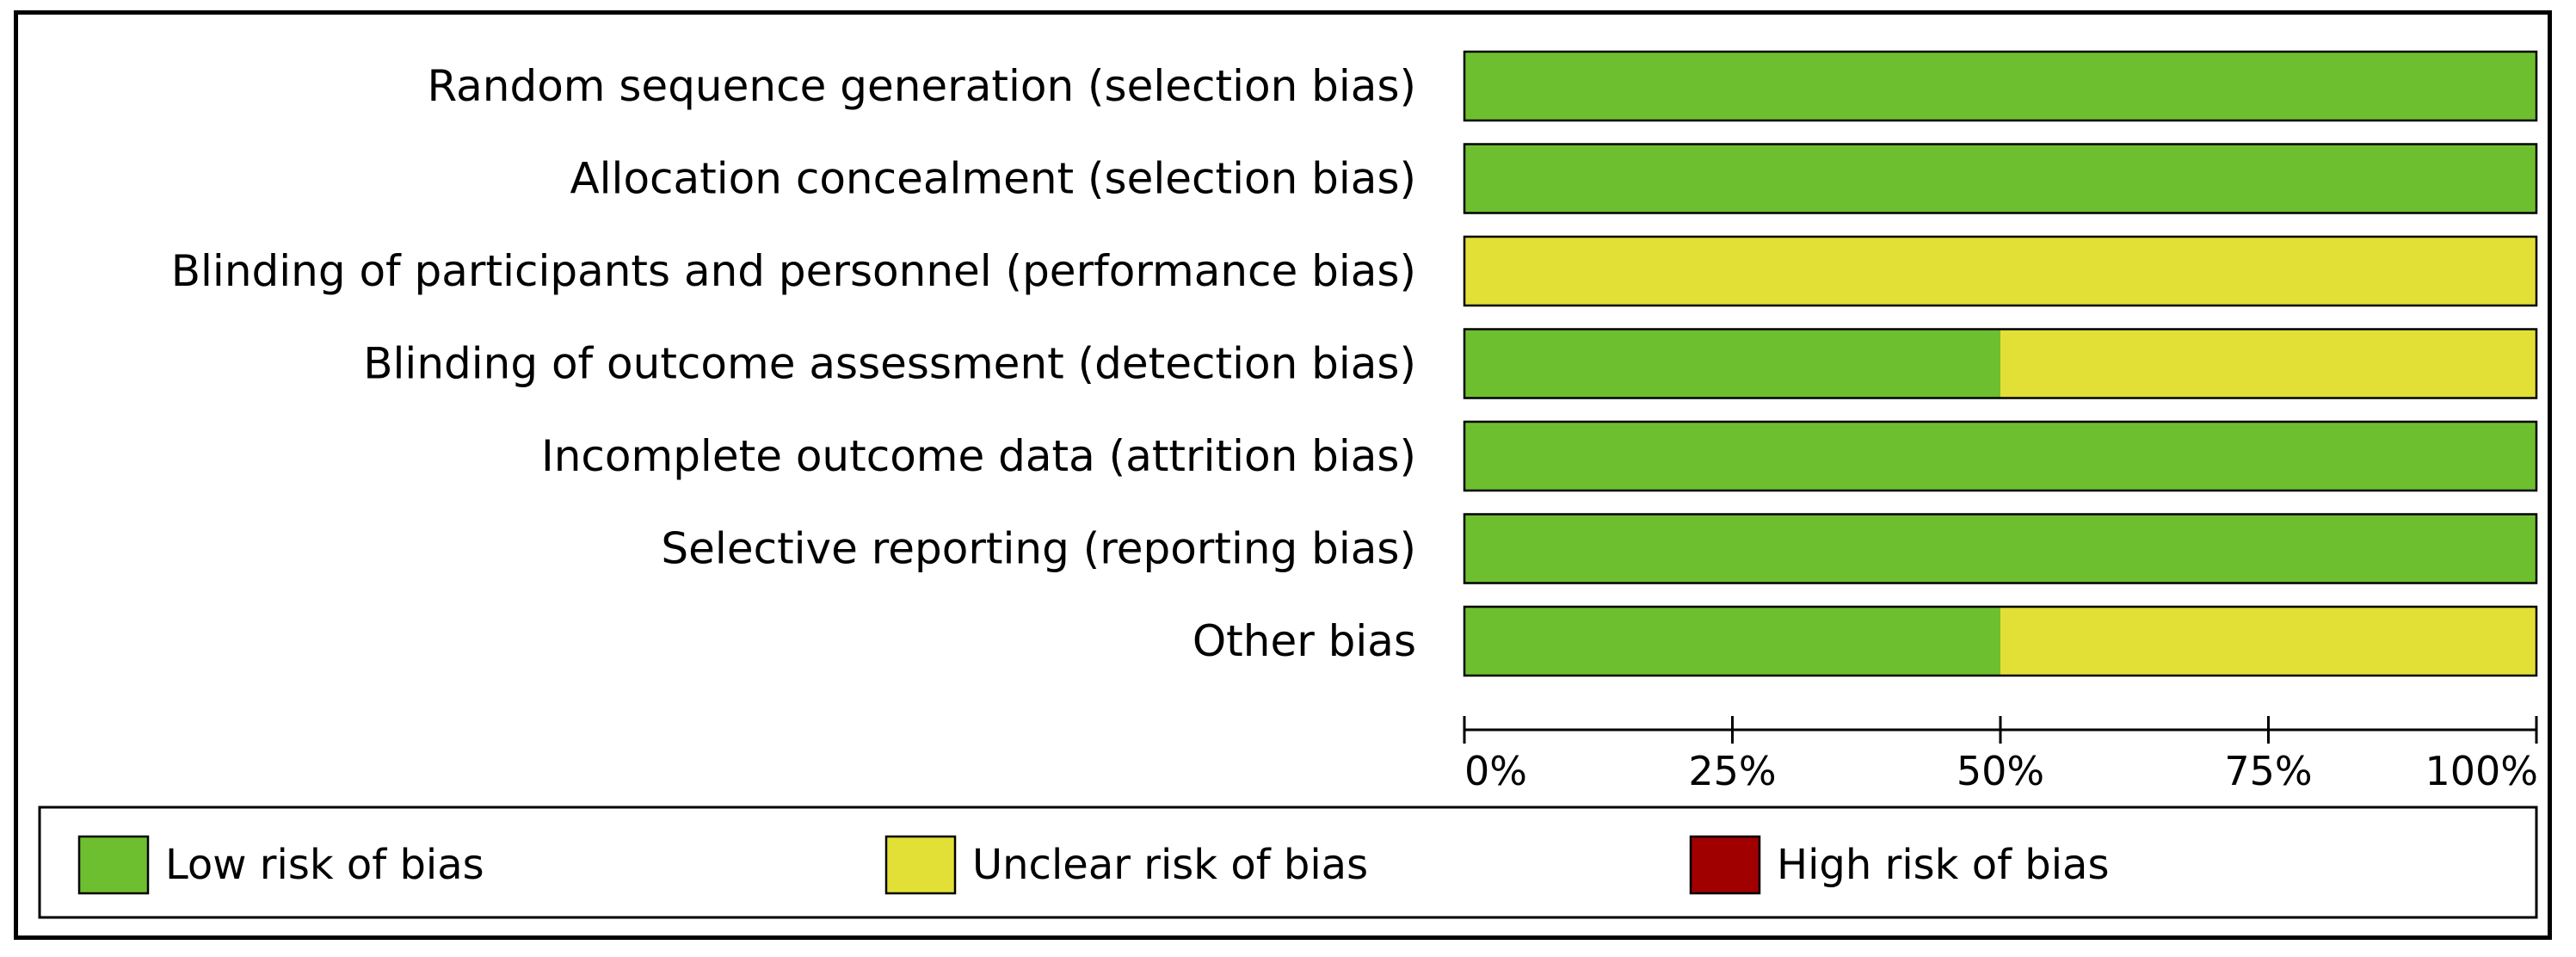 The height and width of the screenshot is (957, 2576). I want to click on x-tick-label: 100%, so click(2482, 771).